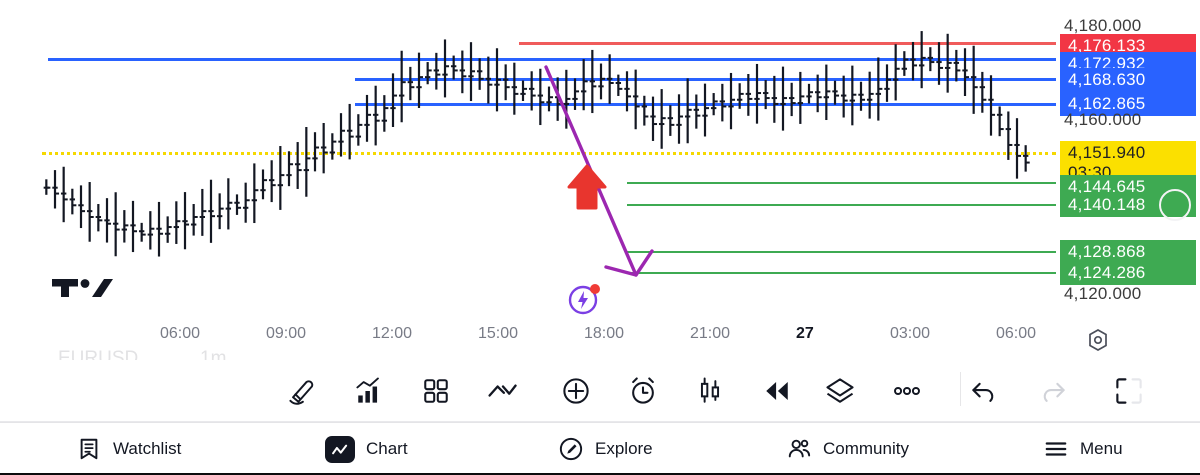 The width and height of the screenshot is (1200, 475). What do you see at coordinates (1103, 293) in the screenshot?
I see `price-tick-label: 4,120.000` at bounding box center [1103, 293].